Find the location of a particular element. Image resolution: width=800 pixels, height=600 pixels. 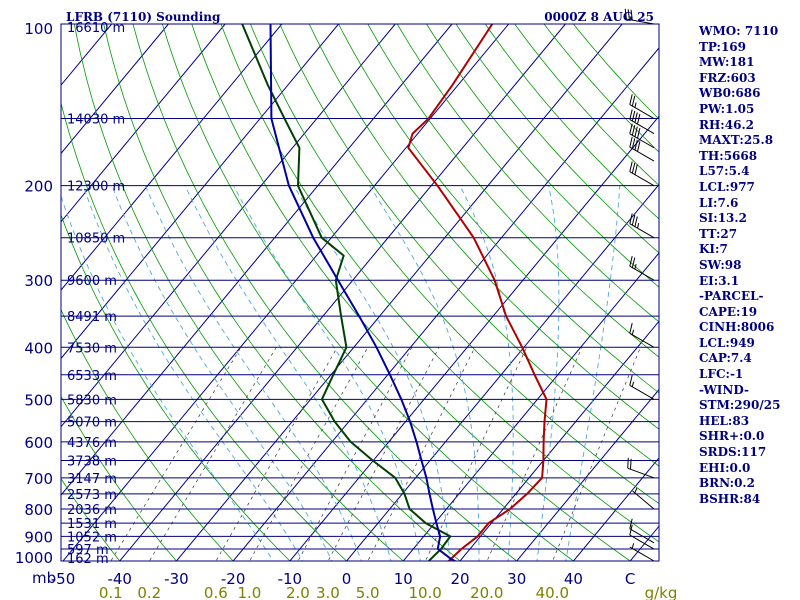

index-item: KI:7 is located at coordinates (713, 249).